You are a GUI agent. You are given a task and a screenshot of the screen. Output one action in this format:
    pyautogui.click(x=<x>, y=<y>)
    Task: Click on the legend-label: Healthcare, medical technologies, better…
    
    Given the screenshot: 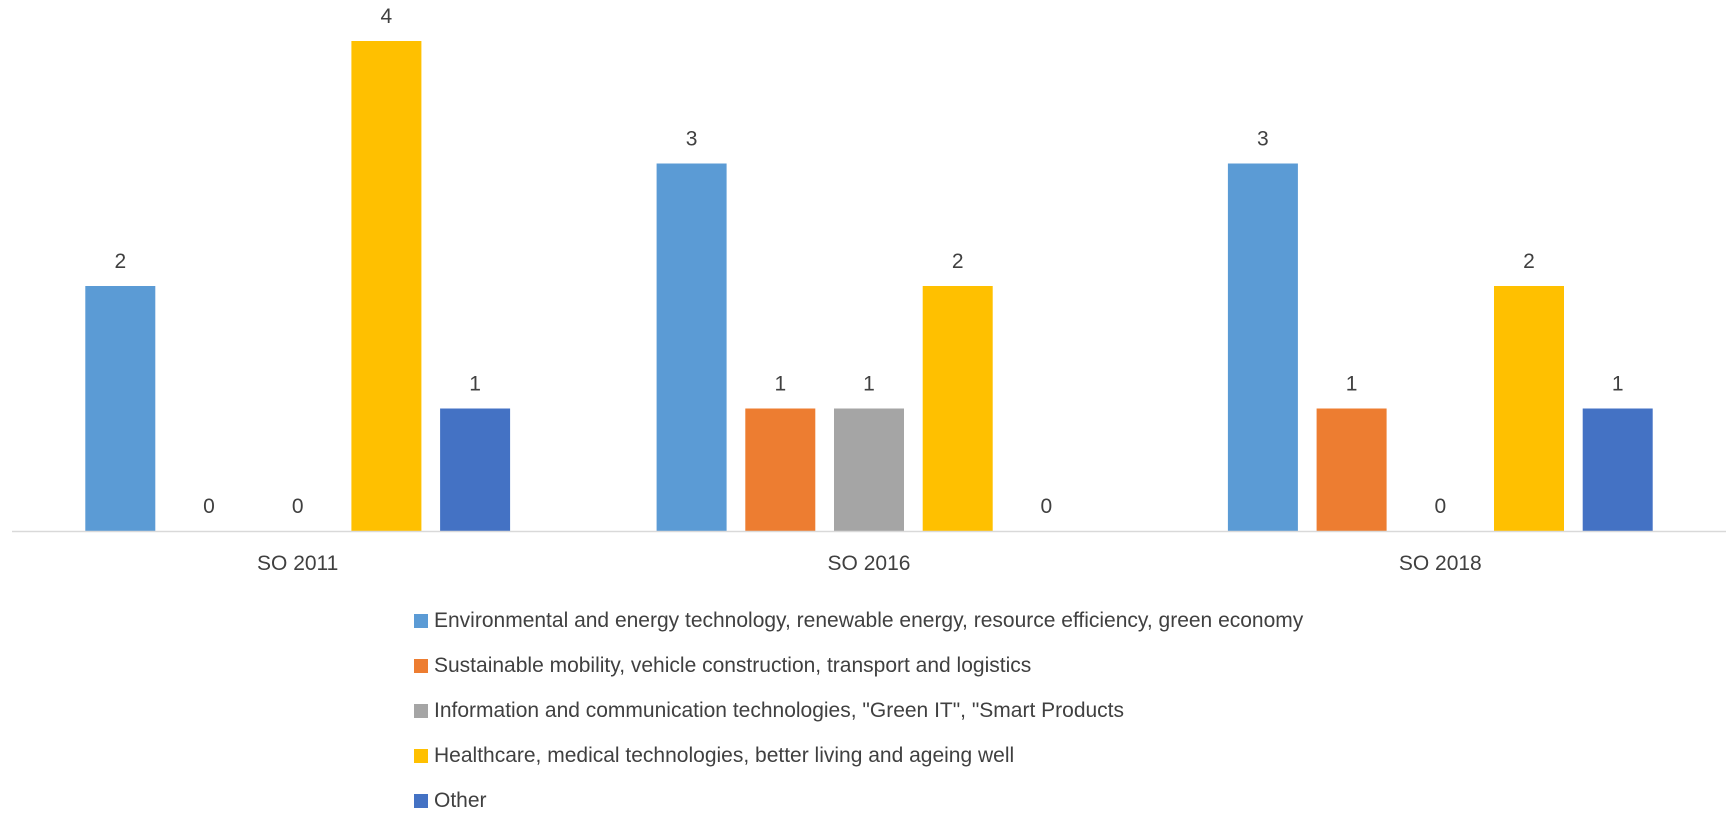 What is the action you would take?
    pyautogui.click(x=724, y=755)
    